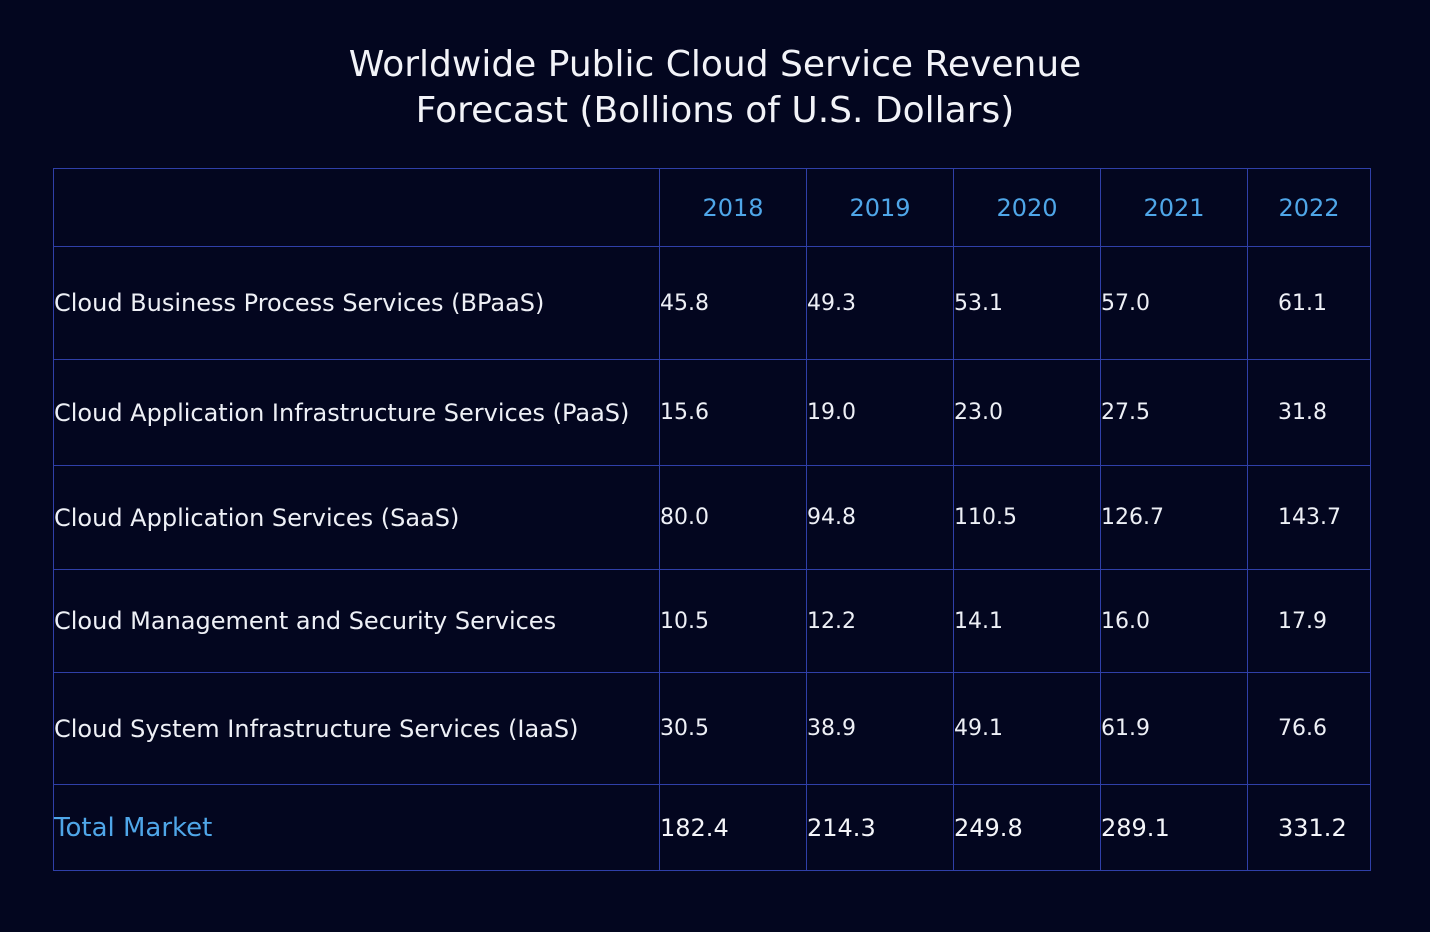 The width and height of the screenshot is (1430, 932). What do you see at coordinates (880, 621) in the screenshot?
I see `cell-management-security-2019: 12.2` at bounding box center [880, 621].